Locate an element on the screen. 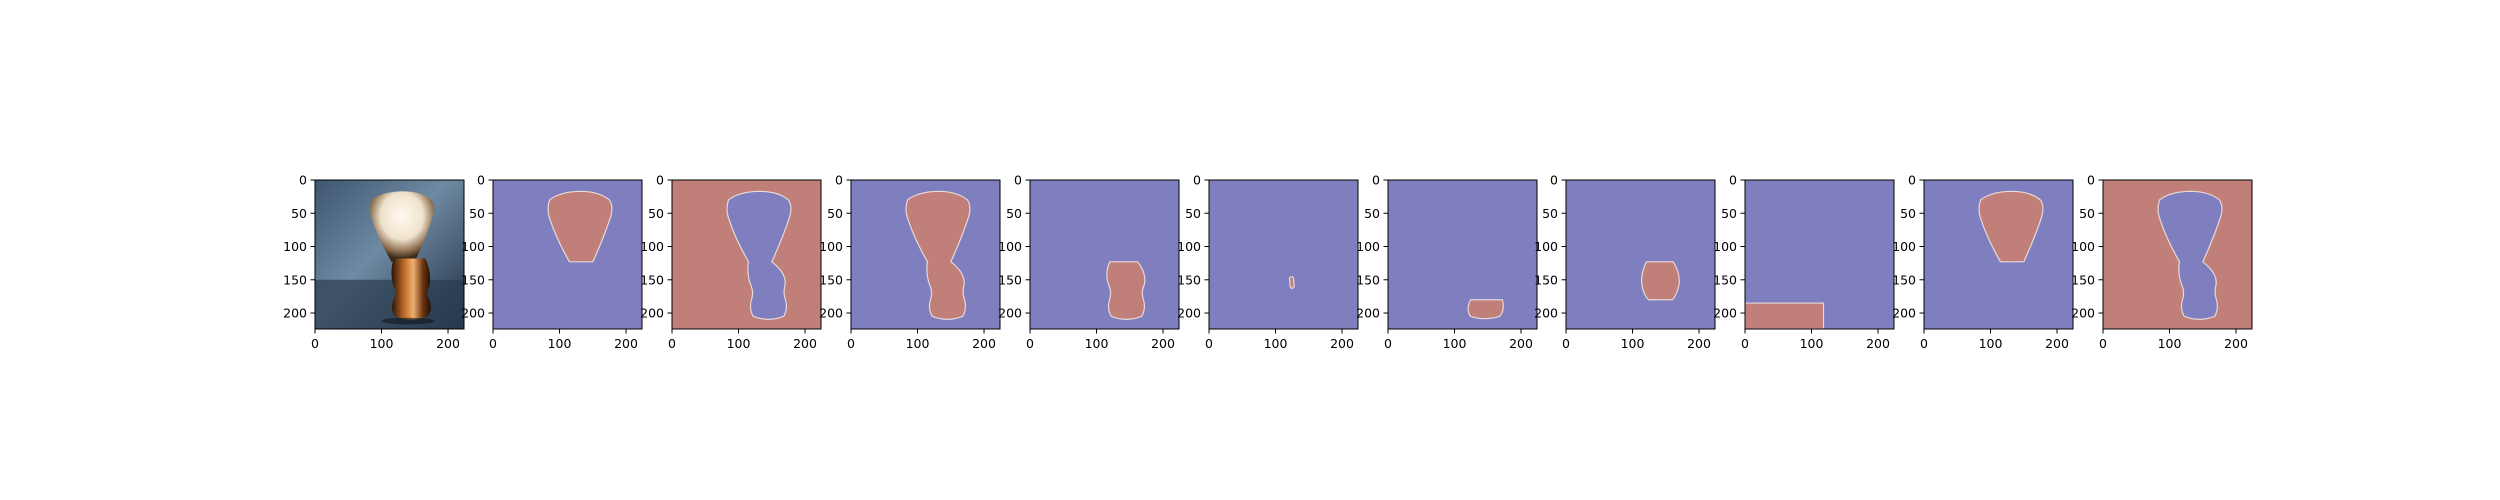 This screenshot has height=500, width=2500. panel-10-frame is located at coordinates (1998, 254).